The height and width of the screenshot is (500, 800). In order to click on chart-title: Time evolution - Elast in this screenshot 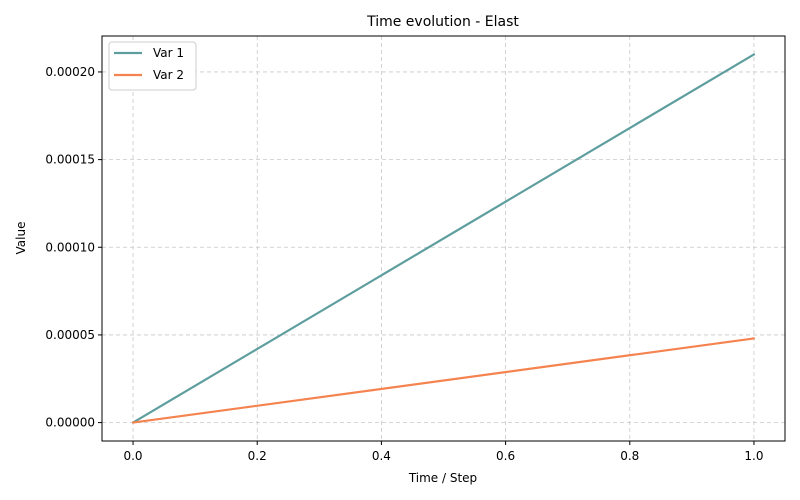, I will do `click(442, 22)`.